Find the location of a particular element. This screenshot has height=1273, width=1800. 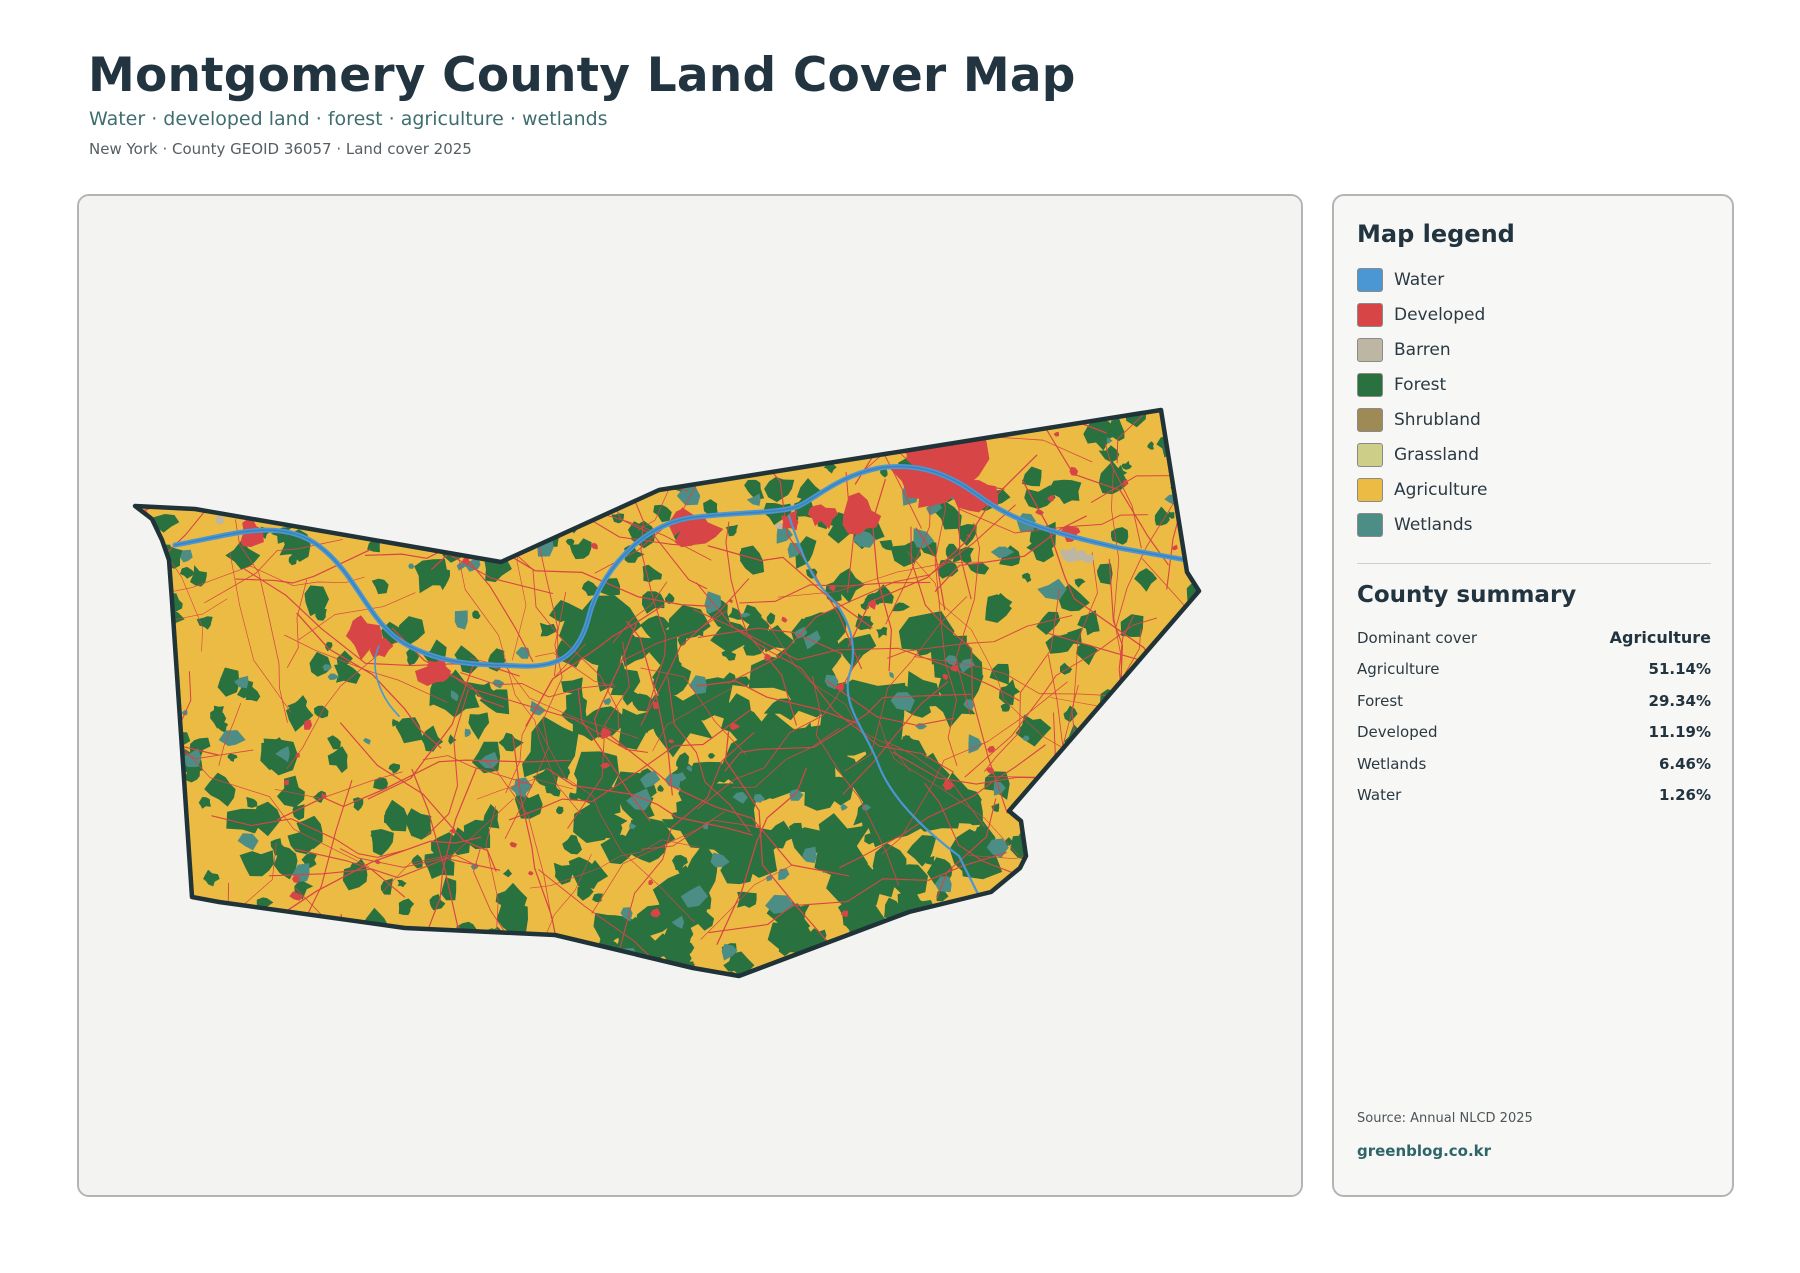

summary-value: Agriculture is located at coordinates (1660, 638).